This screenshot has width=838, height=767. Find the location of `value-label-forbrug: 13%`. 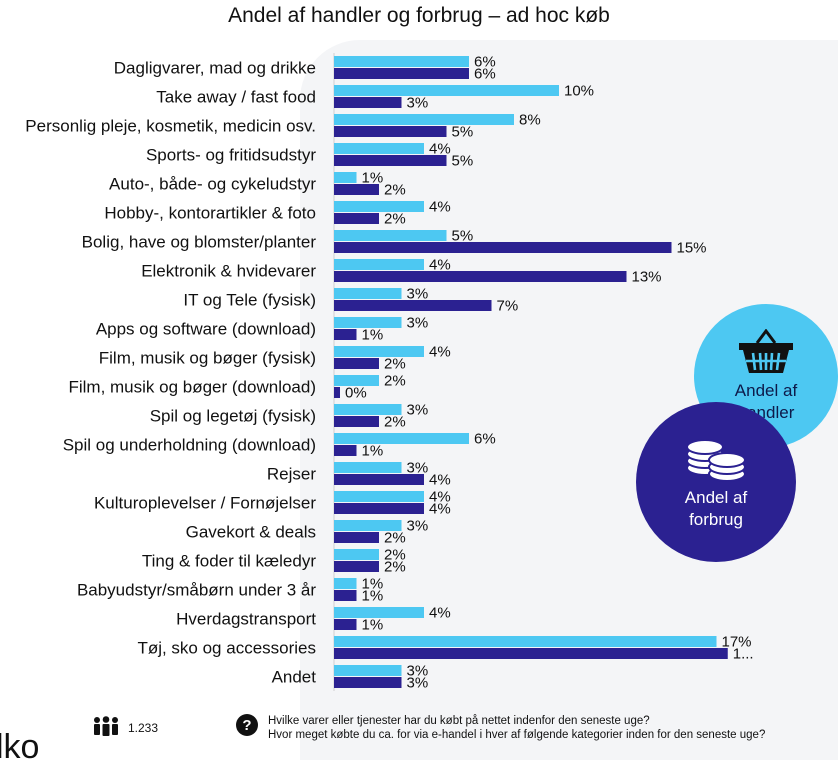

value-label-forbrug: 13% is located at coordinates (647, 277).